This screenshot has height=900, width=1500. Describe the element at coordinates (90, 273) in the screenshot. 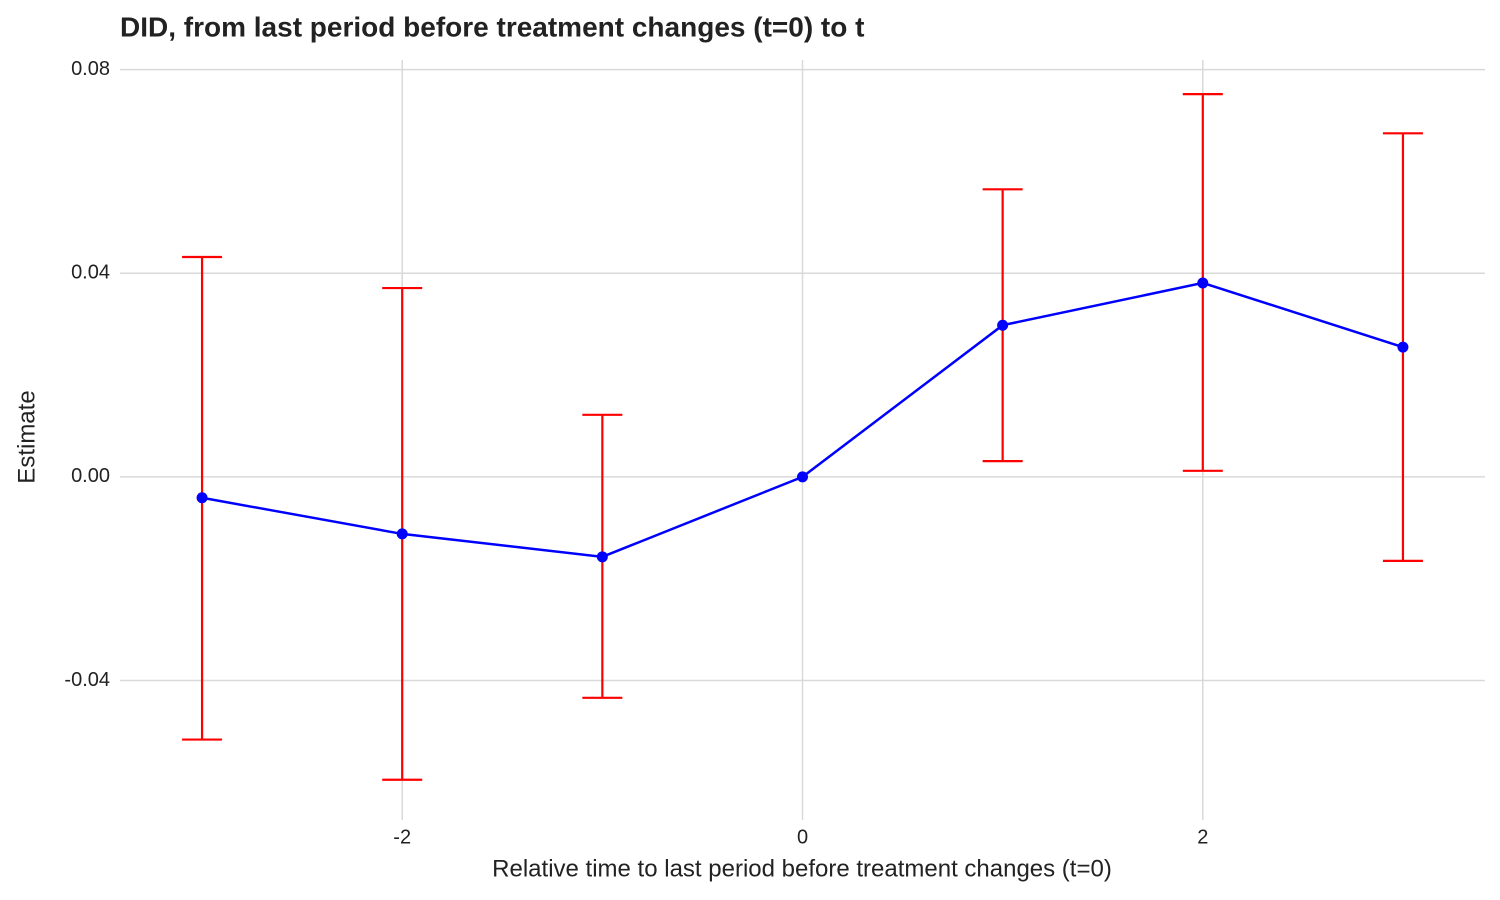

I see `y-tick-label: 0.04` at that location.